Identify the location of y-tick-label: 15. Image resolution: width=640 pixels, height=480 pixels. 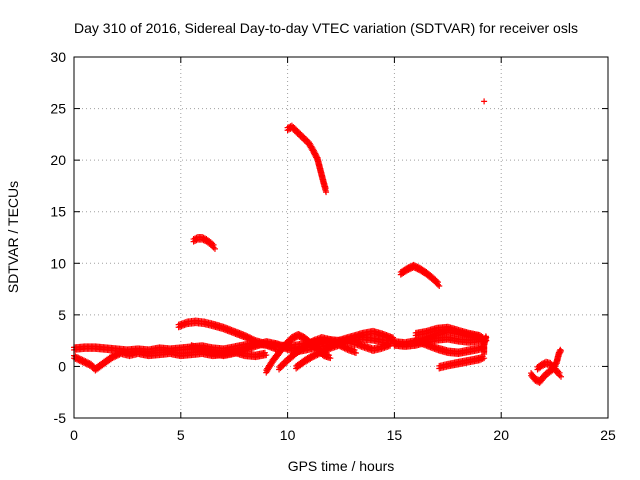
(58, 212).